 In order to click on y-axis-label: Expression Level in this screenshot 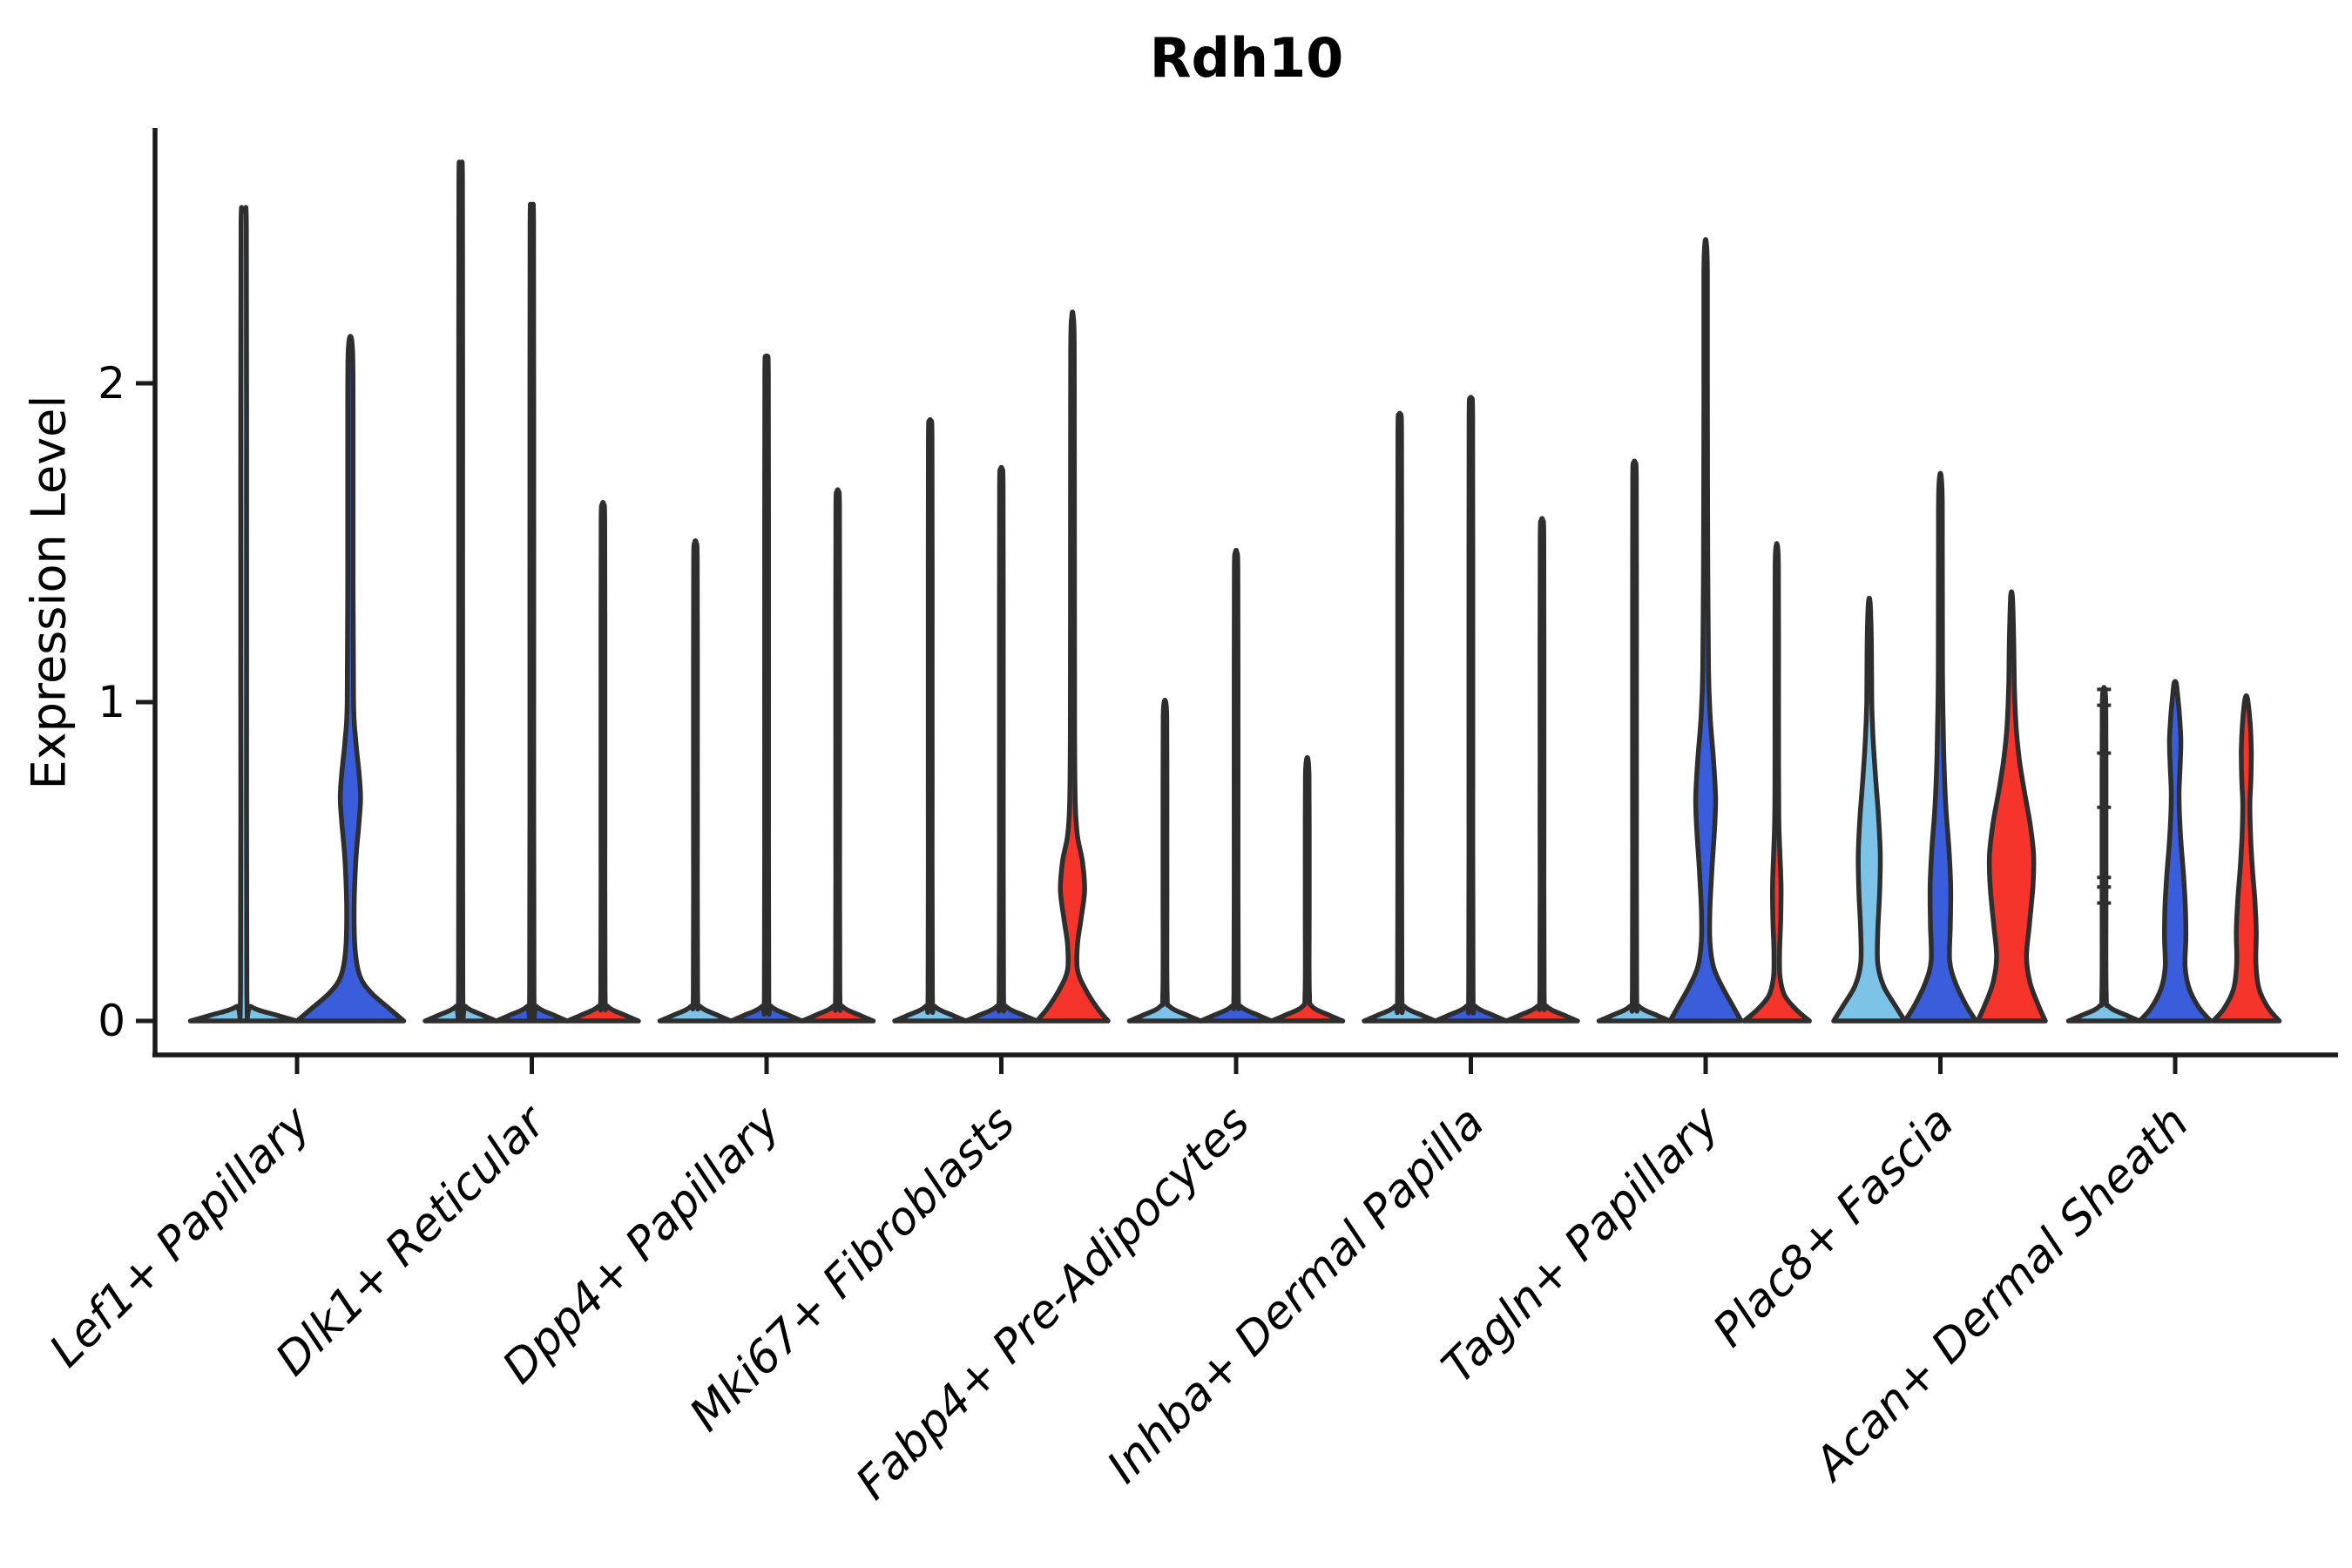, I will do `click(49, 592)`.